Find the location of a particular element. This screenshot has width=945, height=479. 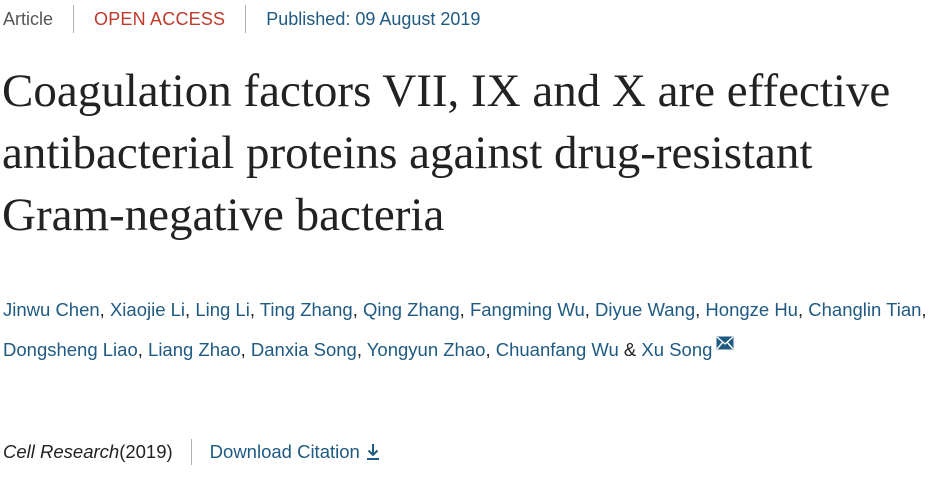

download-citation-label: Download Citation is located at coordinates (284, 451).